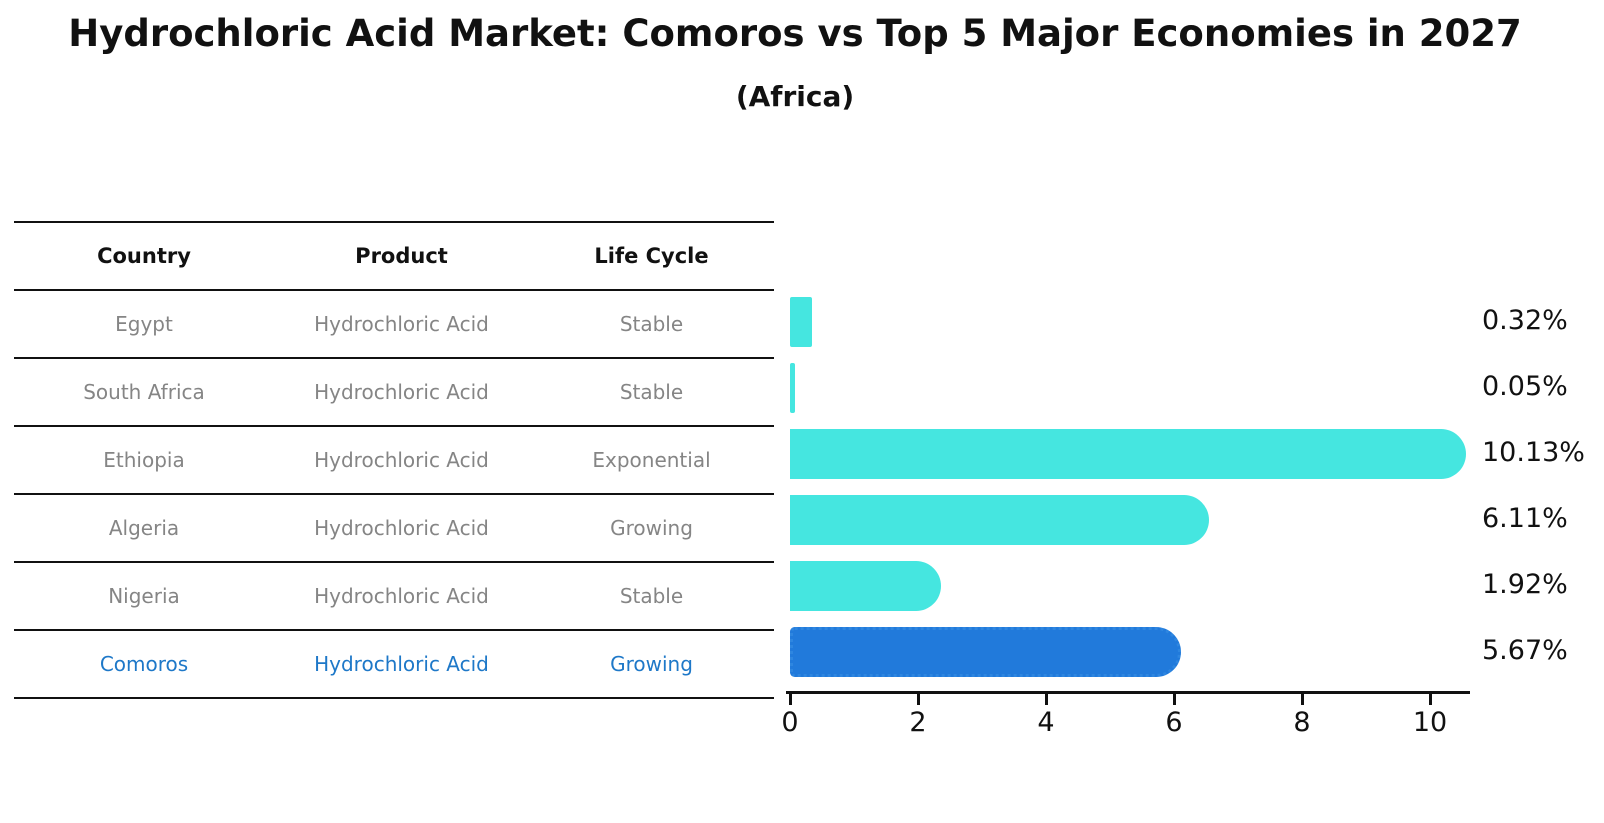 The height and width of the screenshot is (823, 1604). What do you see at coordinates (795, 96) in the screenshot?
I see `chart-subtitle: (Africa)` at bounding box center [795, 96].